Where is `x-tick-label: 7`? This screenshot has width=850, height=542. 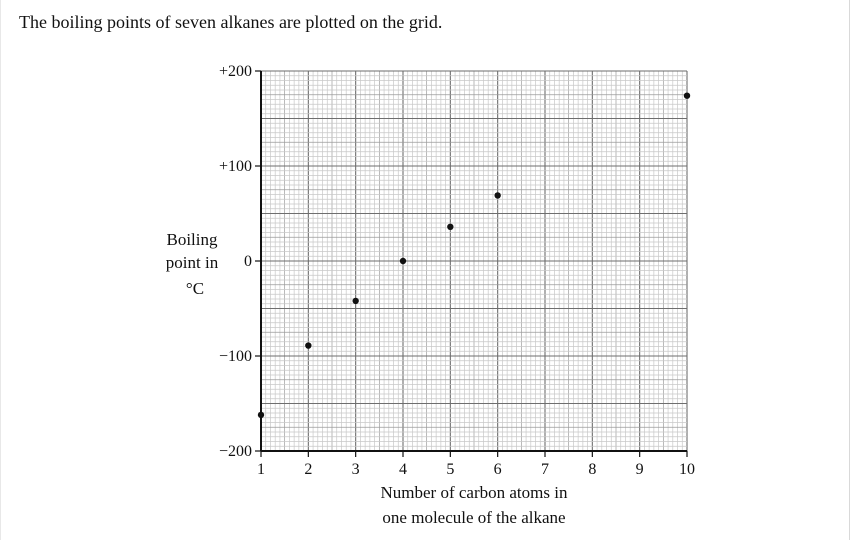
x-tick-label: 7 is located at coordinates (545, 469).